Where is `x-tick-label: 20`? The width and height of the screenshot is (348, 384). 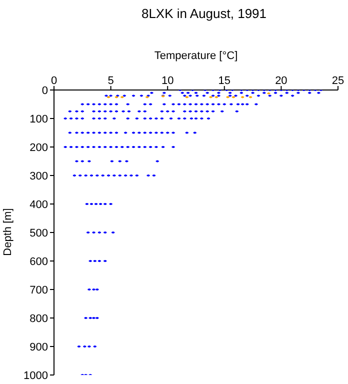
x-tick-label: 20 is located at coordinates (281, 81).